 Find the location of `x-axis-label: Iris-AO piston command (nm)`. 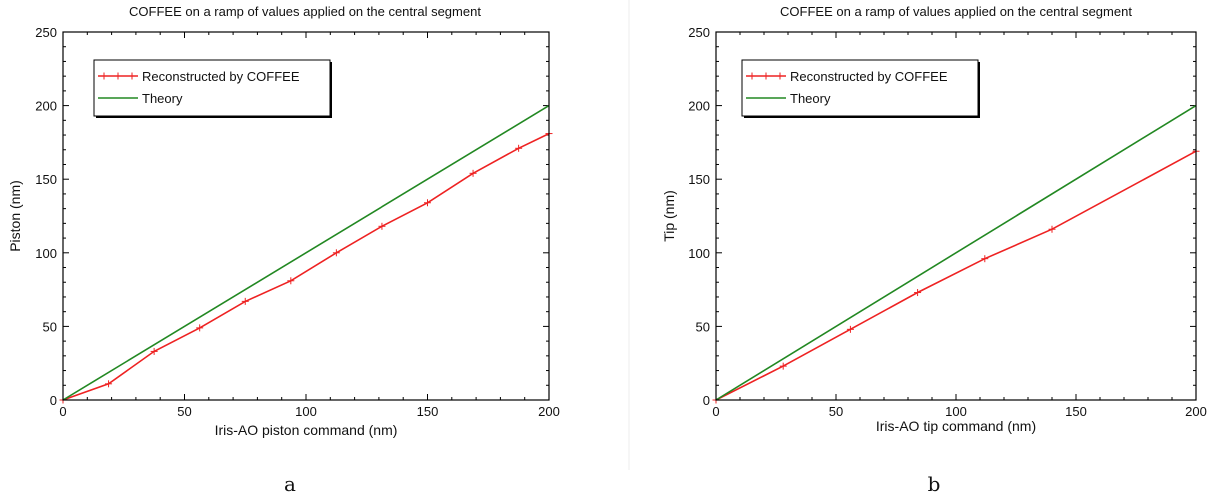

x-axis-label: Iris-AO piston command (nm) is located at coordinates (306, 430).